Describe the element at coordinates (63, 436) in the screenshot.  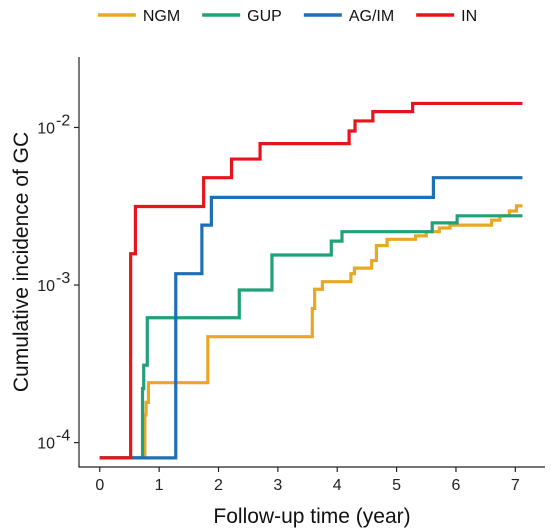
I see `y-tick-exponent: -4` at that location.